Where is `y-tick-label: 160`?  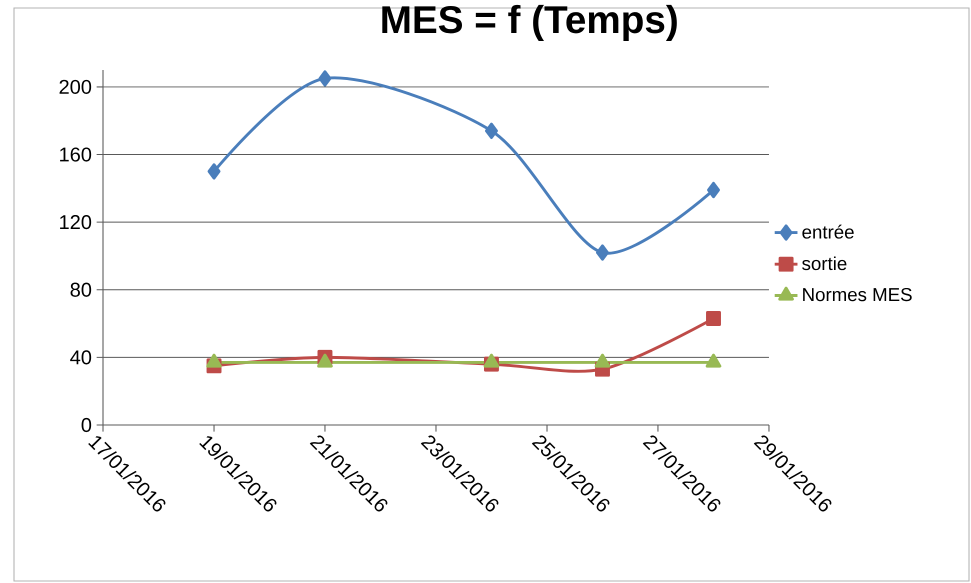
y-tick-label: 160 is located at coordinates (76, 154).